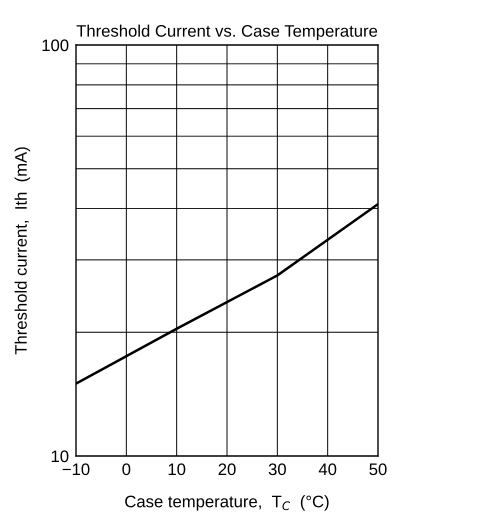 This screenshot has height=532, width=498. What do you see at coordinates (22, 250) in the screenshot?
I see `y-axis-title: Threshold current, Ith (mA)` at bounding box center [22, 250].